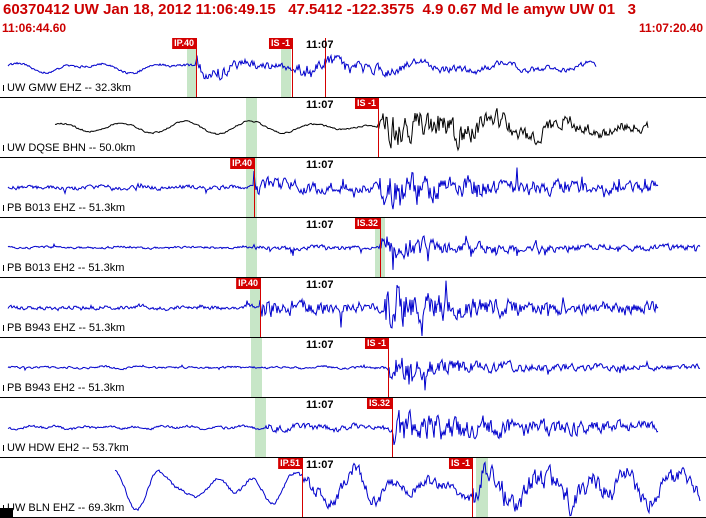  What do you see at coordinates (34, 28) in the screenshot?
I see `window-start-time: 11:06:44.60` at bounding box center [34, 28].